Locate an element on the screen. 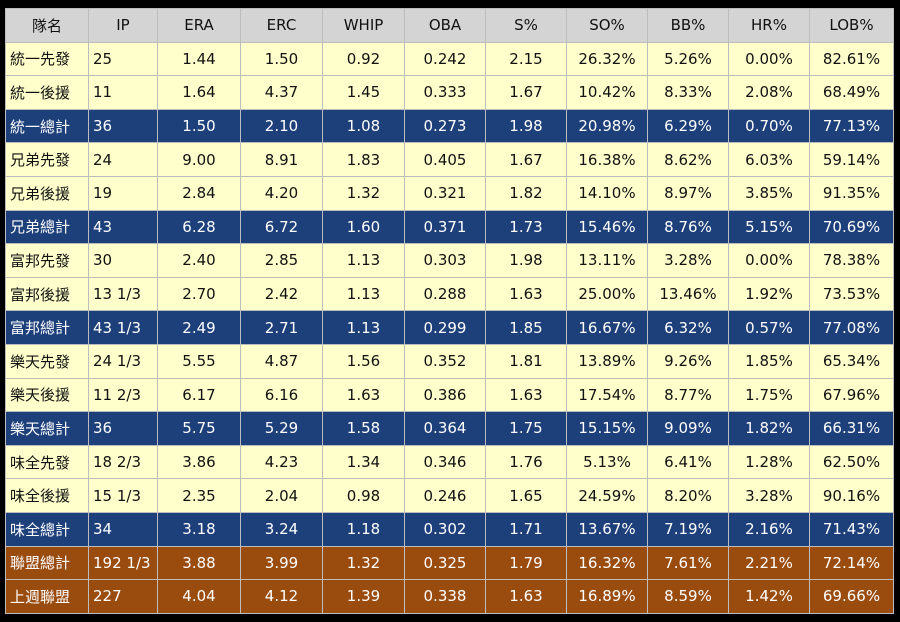 This screenshot has width=900, height=622. stat-cell: 1.85% is located at coordinates (769, 361).